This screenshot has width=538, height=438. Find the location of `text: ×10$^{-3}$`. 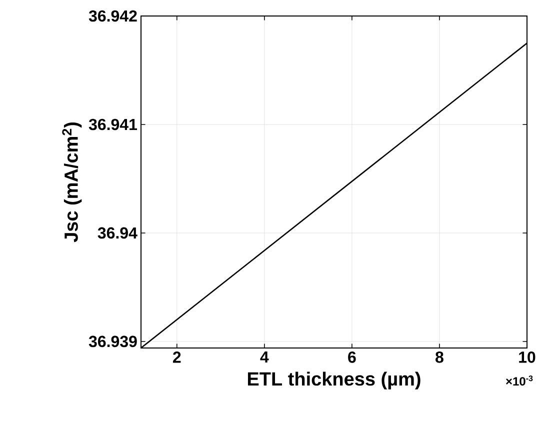

text: ×10$^{-3}$ is located at coordinates (519, 381).